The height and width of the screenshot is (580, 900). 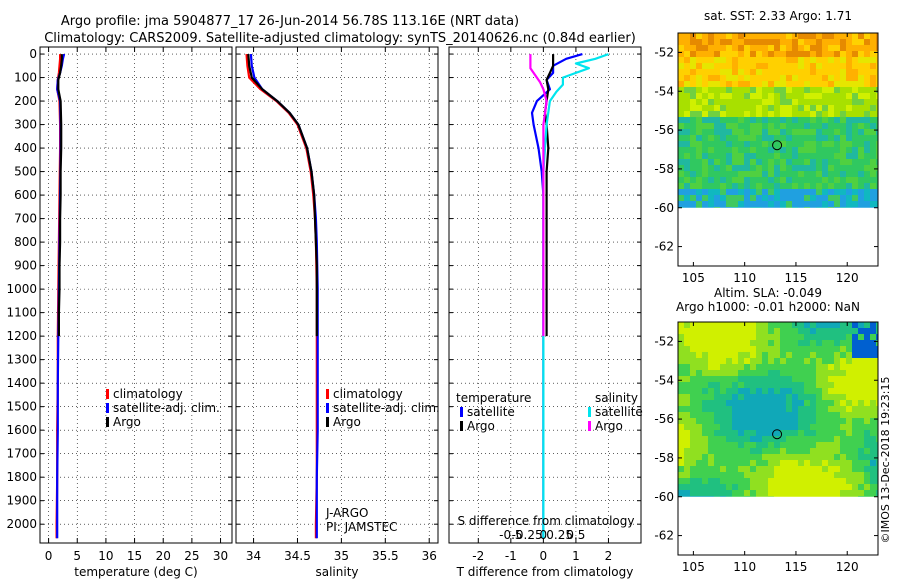 What do you see at coordinates (25, 125) in the screenshot?
I see `depth-tick-label: 300` at bounding box center [25, 125].